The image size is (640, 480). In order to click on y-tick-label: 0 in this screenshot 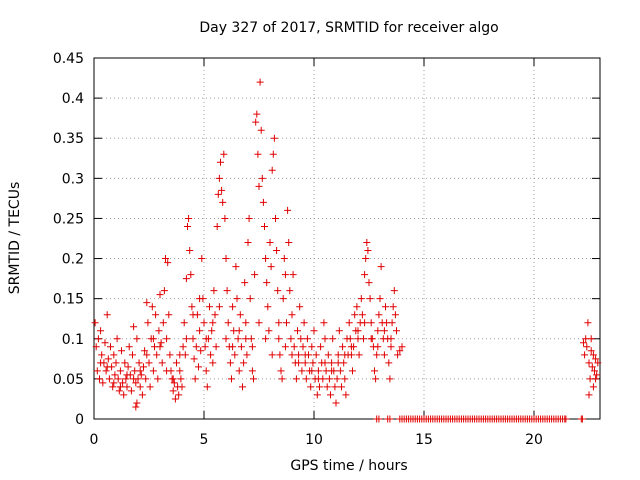, I will do `click(79, 420)`.